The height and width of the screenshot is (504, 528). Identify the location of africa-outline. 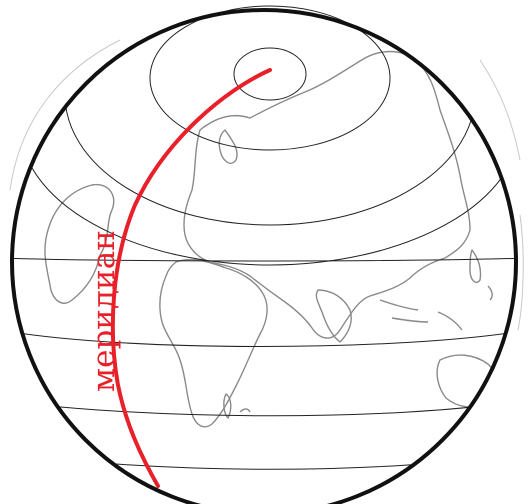
(213, 343).